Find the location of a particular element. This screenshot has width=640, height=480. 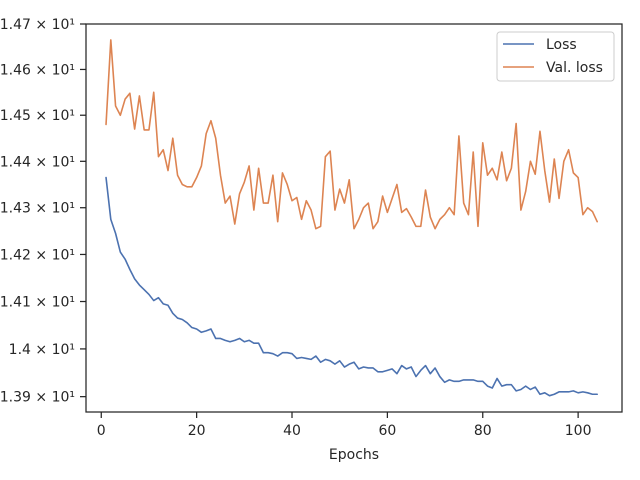

x-tick-label: 100 is located at coordinates (578, 431).